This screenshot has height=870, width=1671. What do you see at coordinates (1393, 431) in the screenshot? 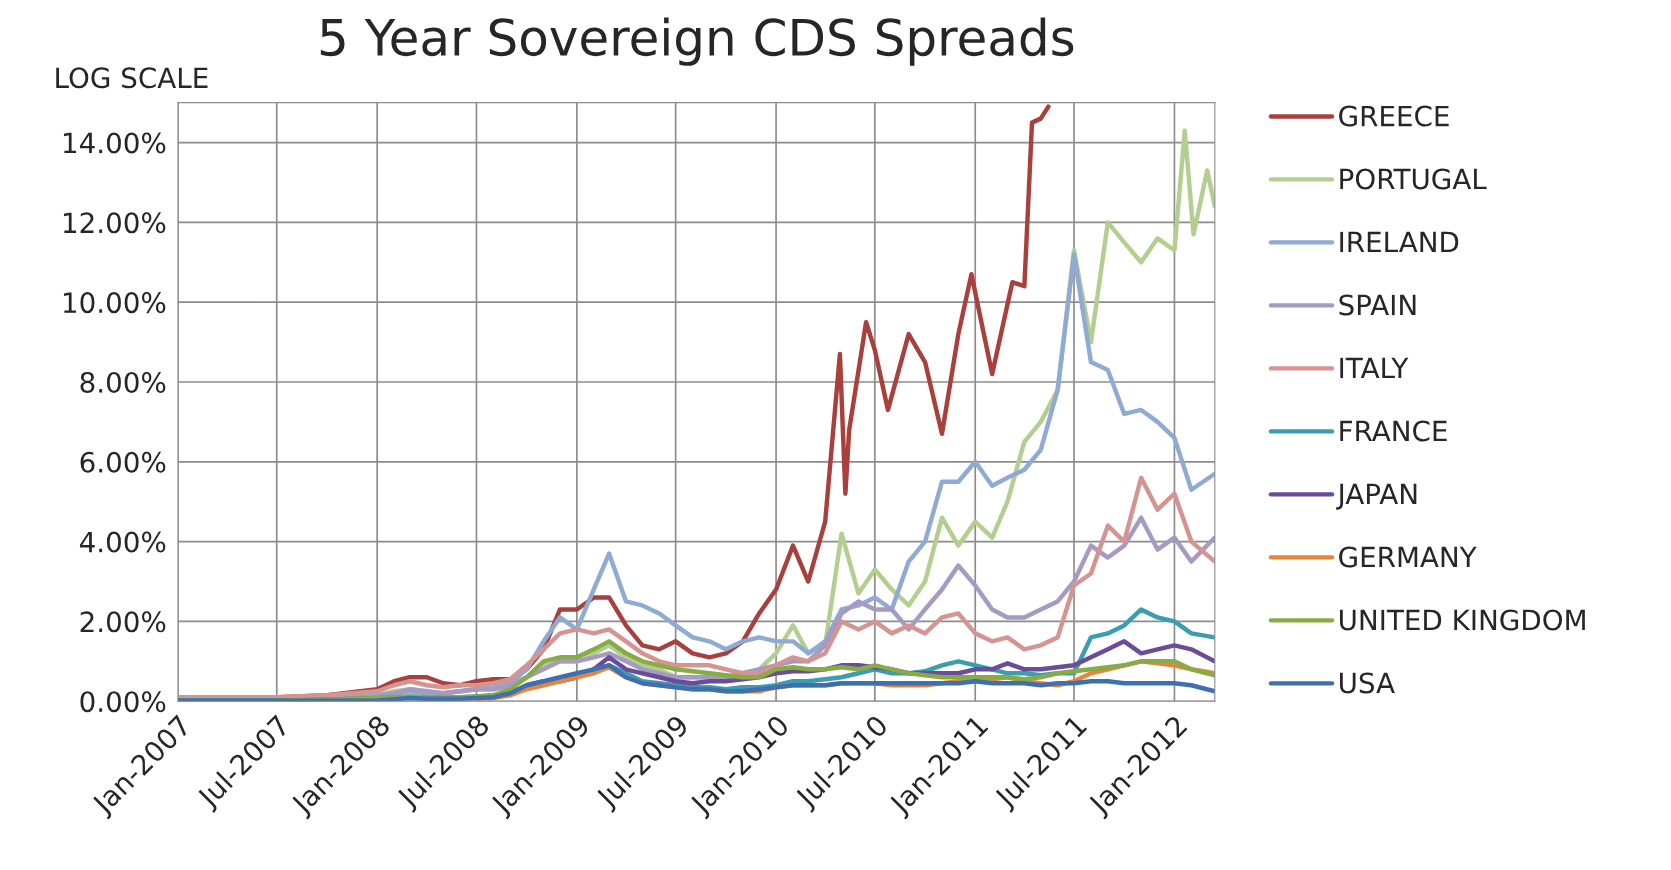
I see `legend-label: FRANCE` at bounding box center [1393, 431].